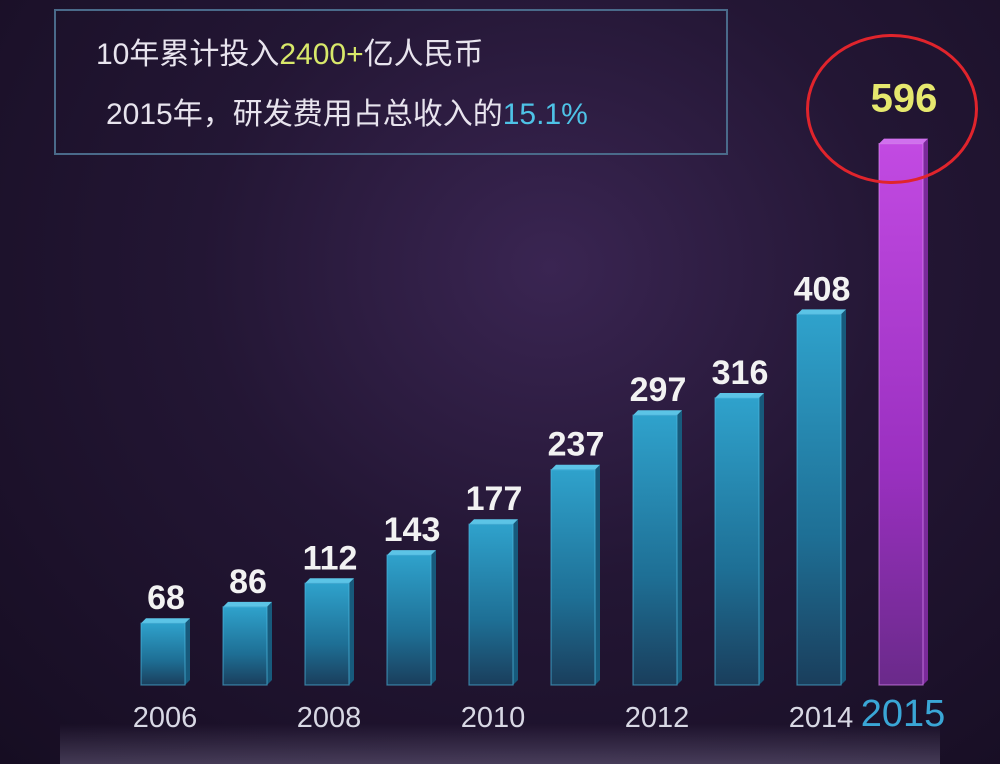 The height and width of the screenshot is (764, 1000). What do you see at coordinates (391, 82) in the screenshot?
I see `headline-box: 10年累计投入2400+亿人民币 2015年，研发费用占总收入的15.1%` at bounding box center [391, 82].